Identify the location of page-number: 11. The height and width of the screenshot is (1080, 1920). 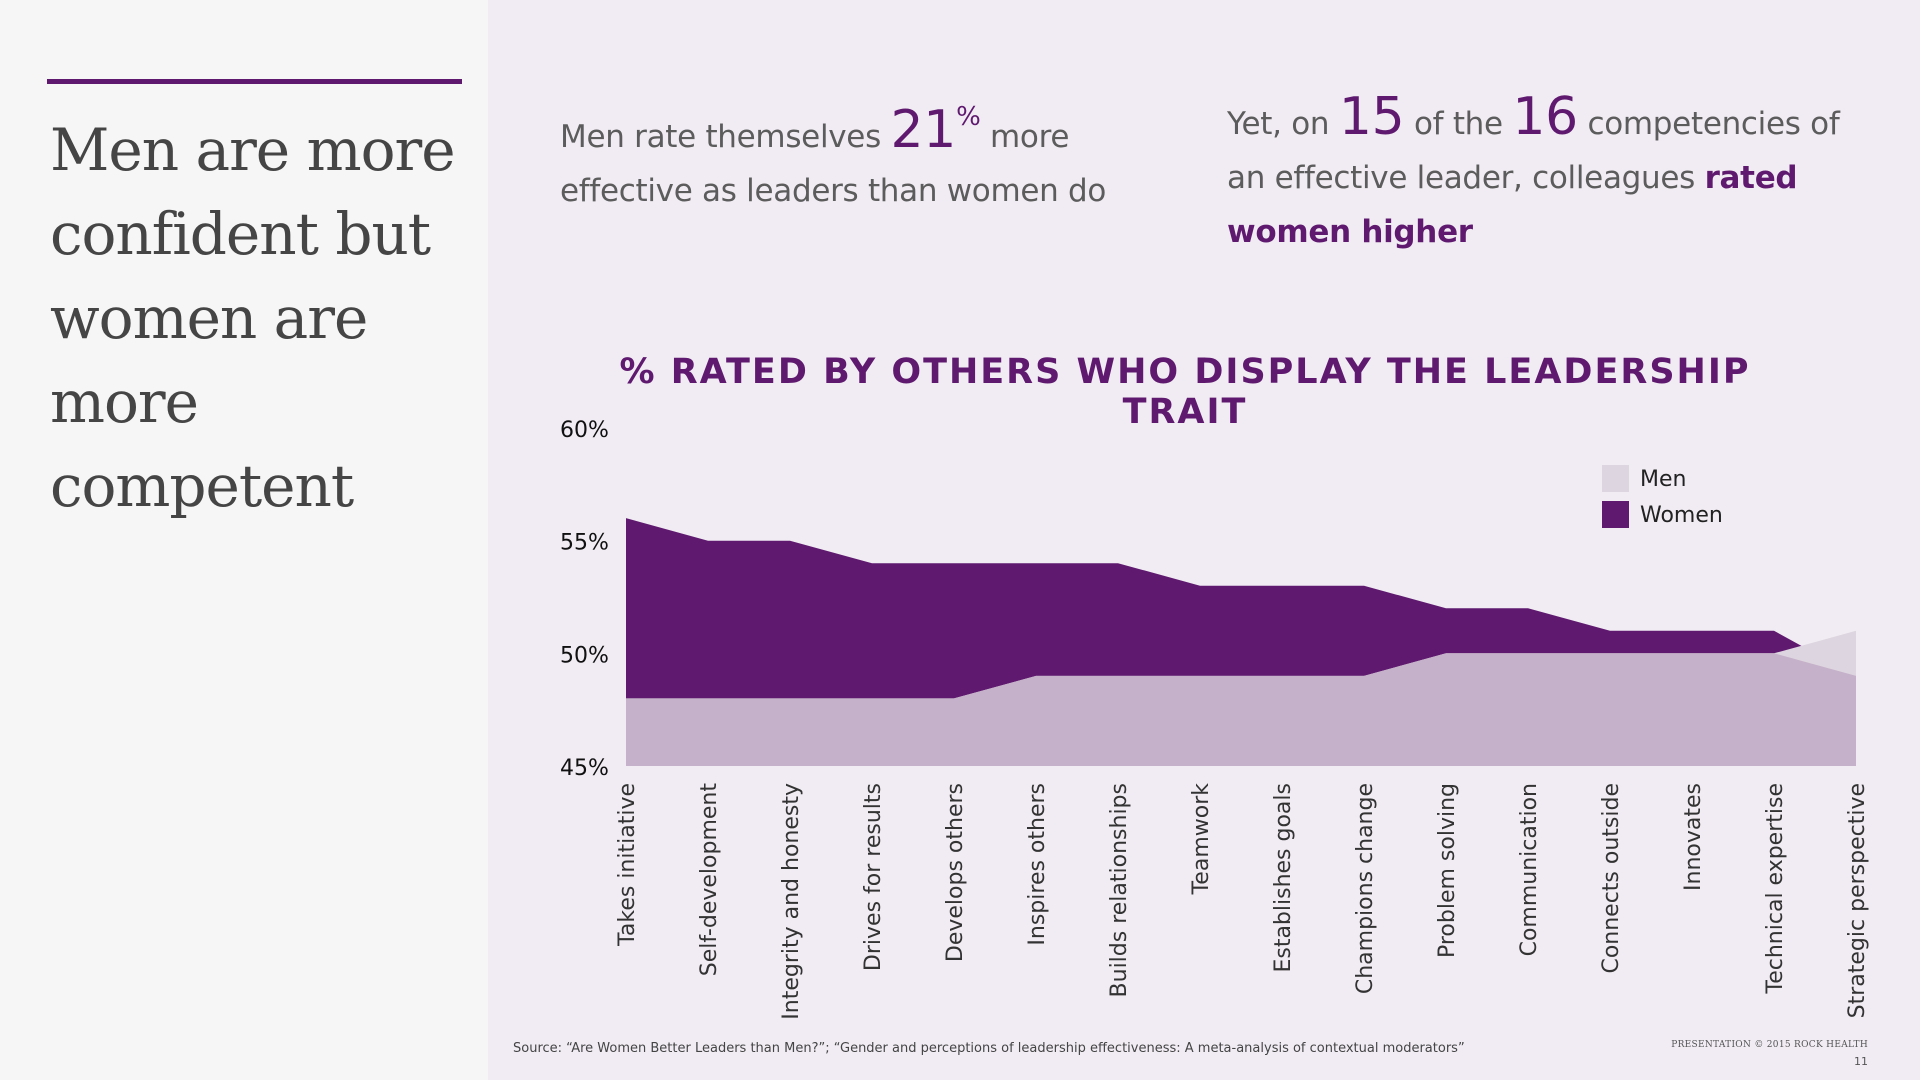
(1861, 1061).